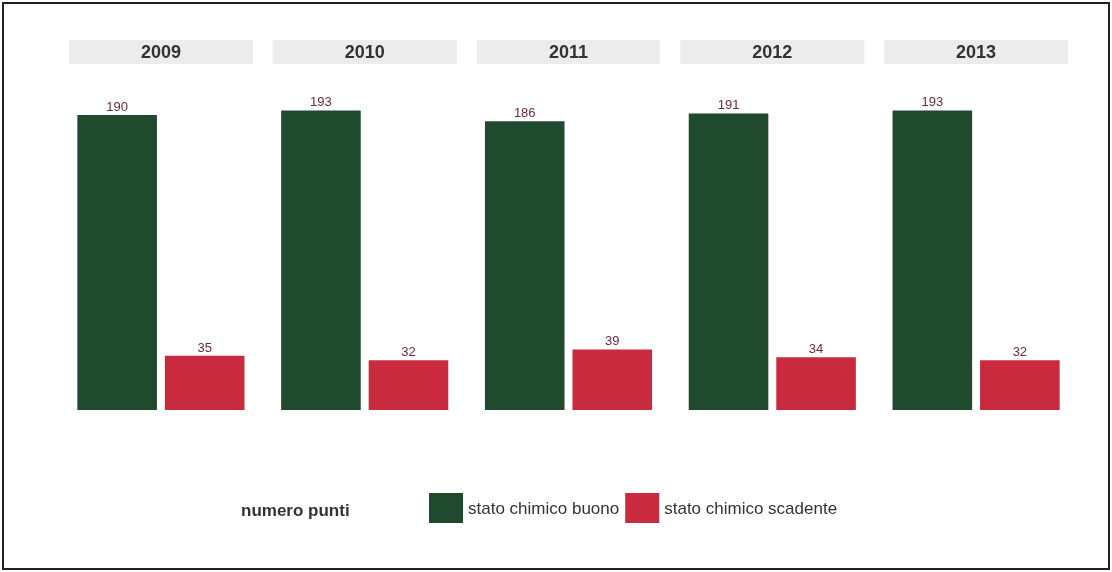  What do you see at coordinates (364, 52) in the screenshot?
I see `x-tick-label: 2010` at bounding box center [364, 52].